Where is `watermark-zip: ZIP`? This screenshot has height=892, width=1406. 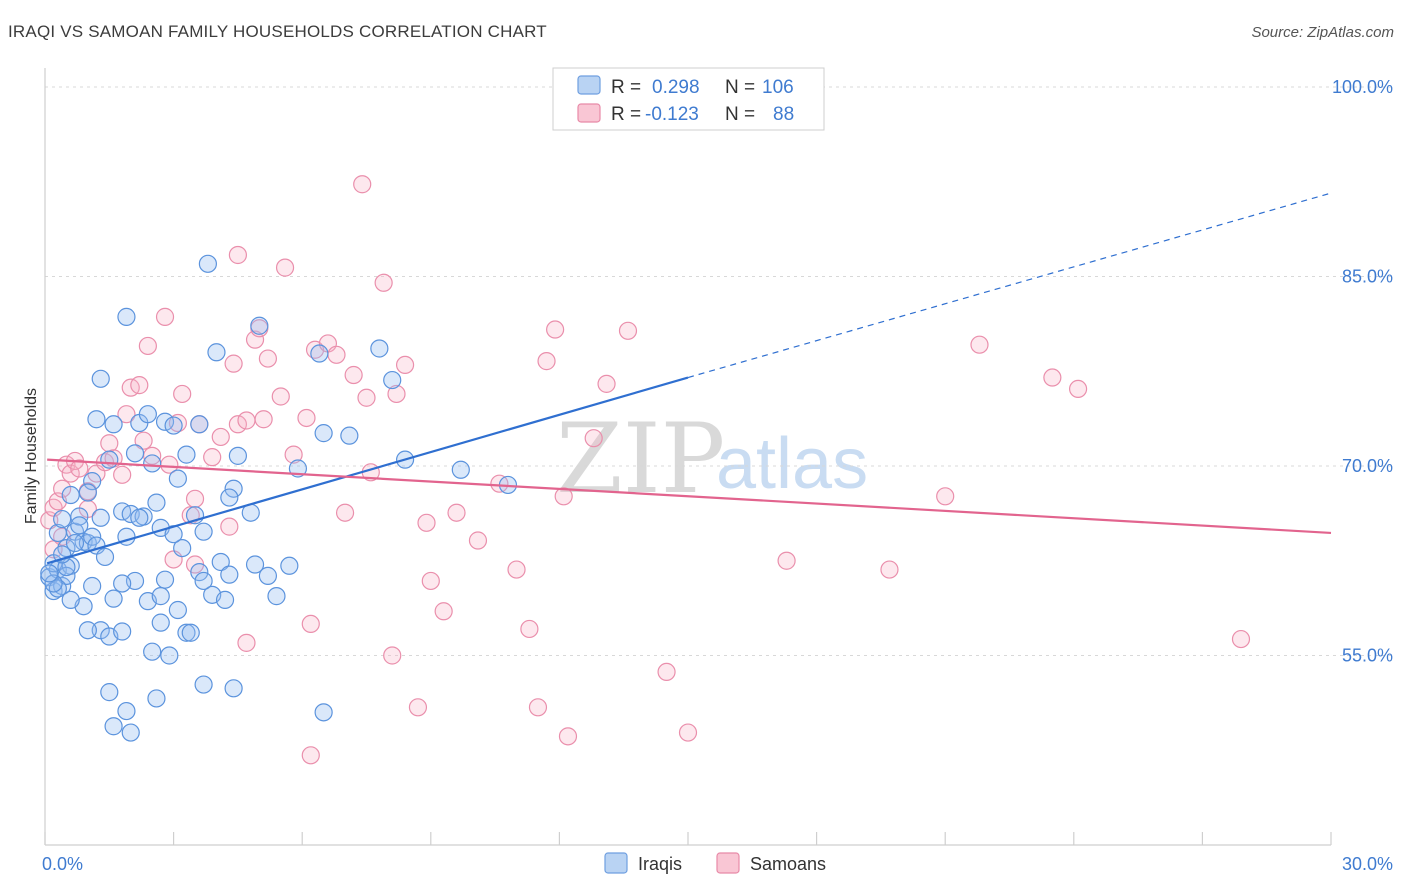
watermark-zip: ZIP is located at coordinates (640, 459).